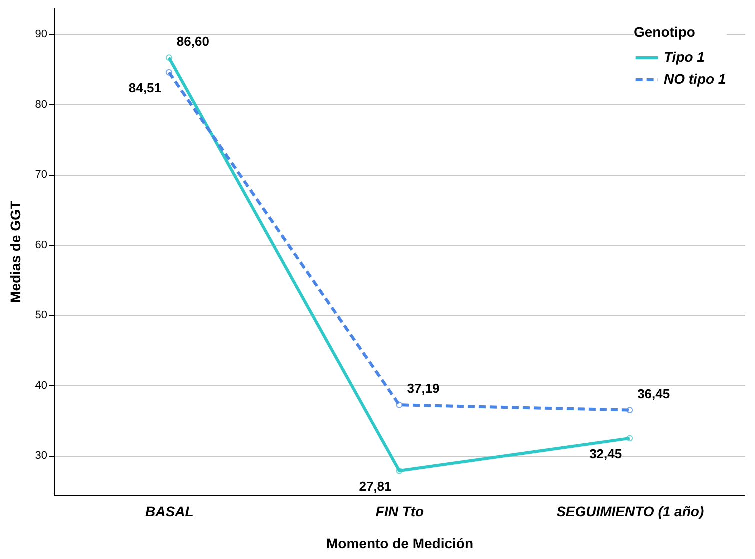 The height and width of the screenshot is (559, 755). I want to click on data-label: 86,60, so click(193, 41).